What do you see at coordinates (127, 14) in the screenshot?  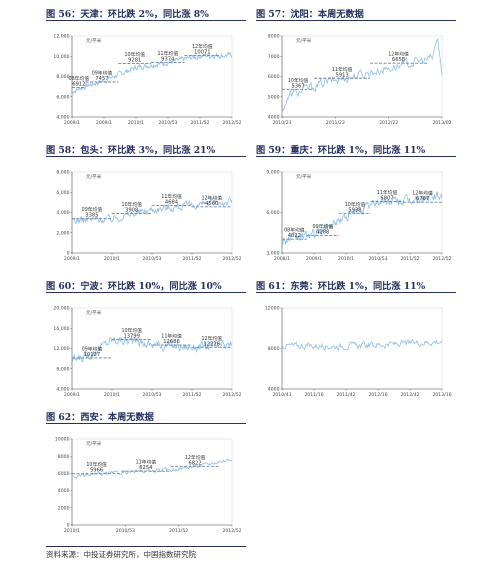 I see `chart-title: 图 56：天津：环比跌 2%，同比涨 8%` at bounding box center [127, 14].